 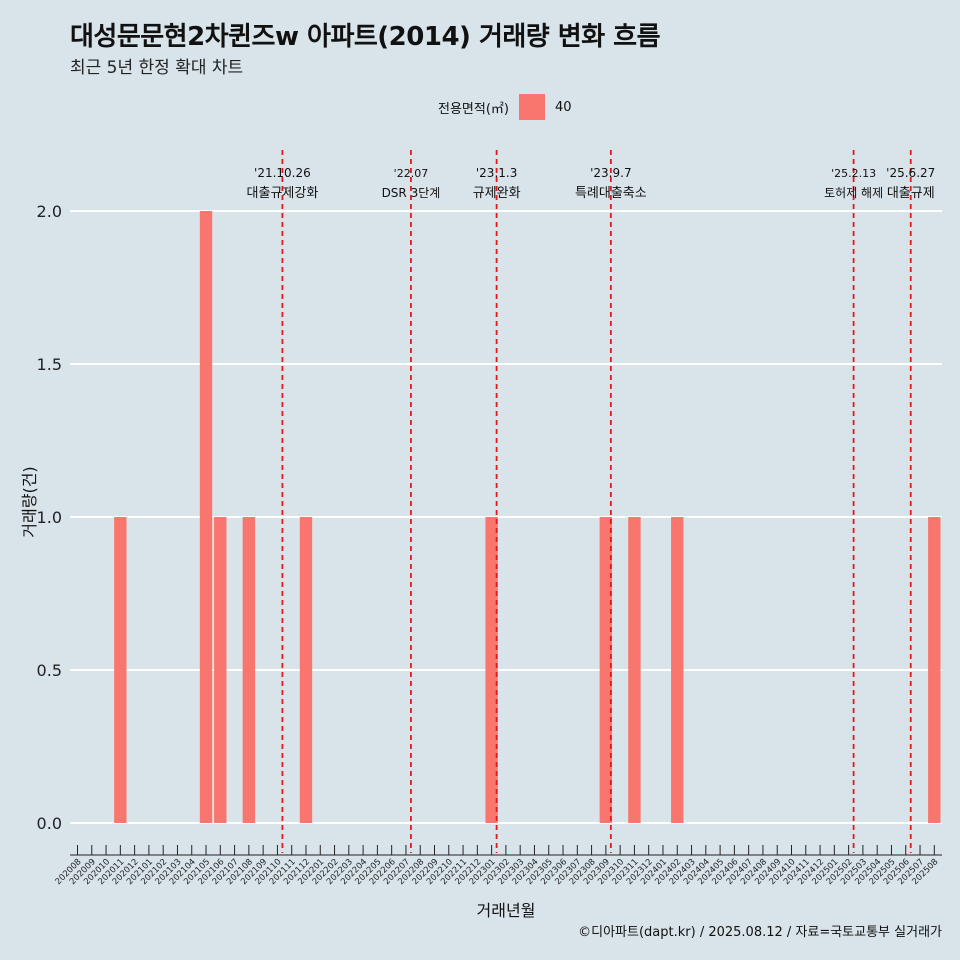 What do you see at coordinates (496, 173) in the screenshot?
I see `event-date-label: '23.1.3` at bounding box center [496, 173].